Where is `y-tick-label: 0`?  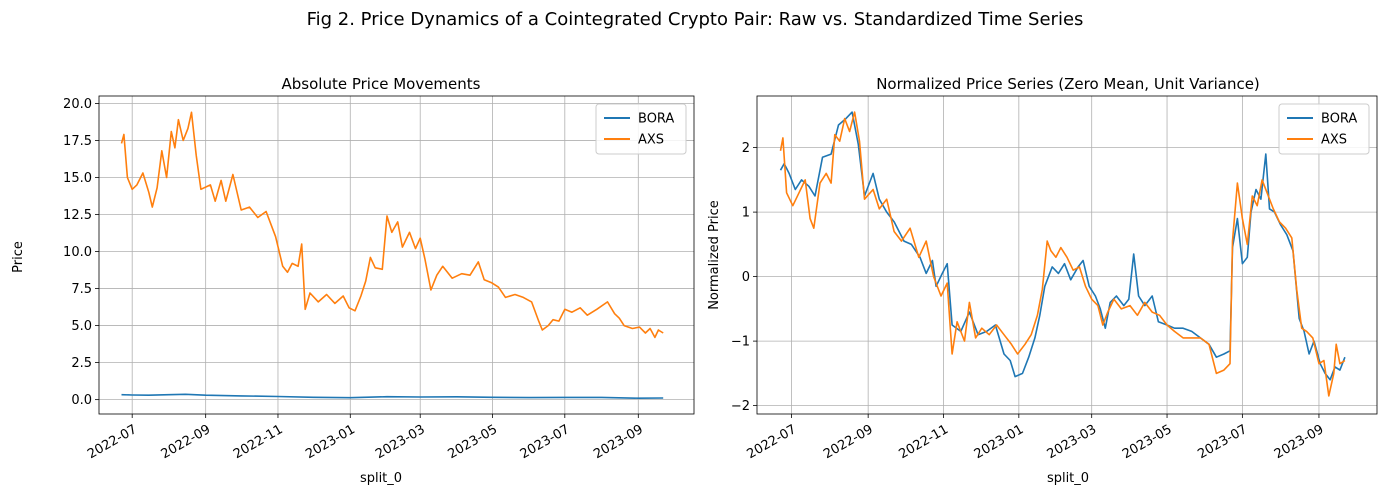 y-tick-label: 0 is located at coordinates (746, 277).